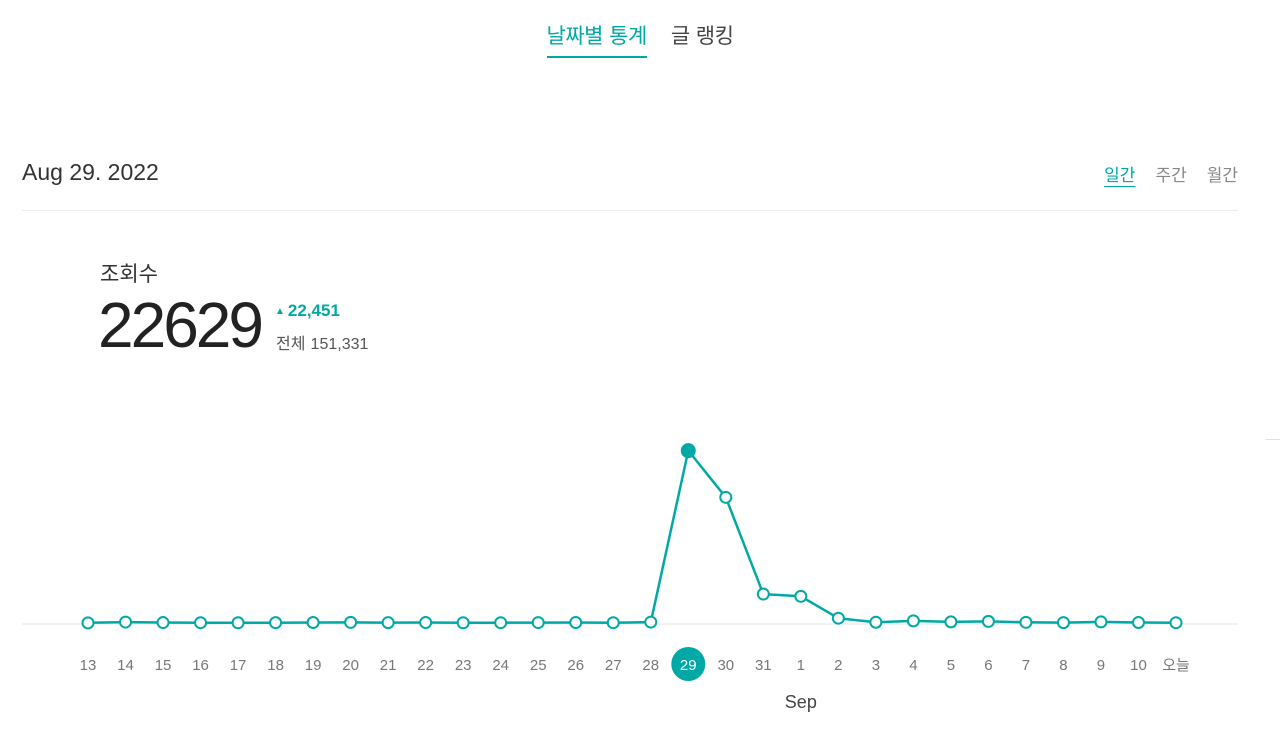 This screenshot has width=1280, height=742. What do you see at coordinates (702, 36) in the screenshot?
I see `tab-post-ranking: 글 랭킹` at bounding box center [702, 36].